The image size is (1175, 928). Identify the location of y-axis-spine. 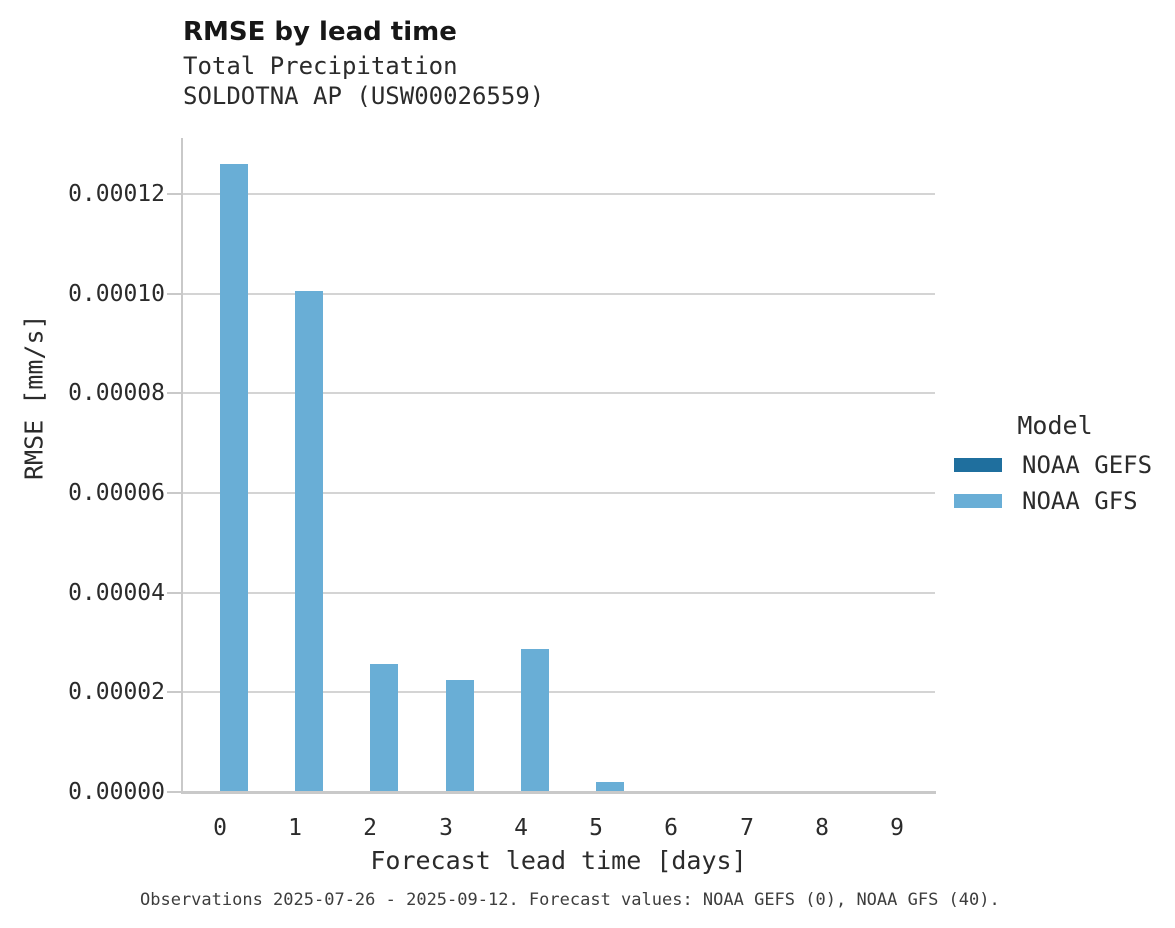
(182, 466).